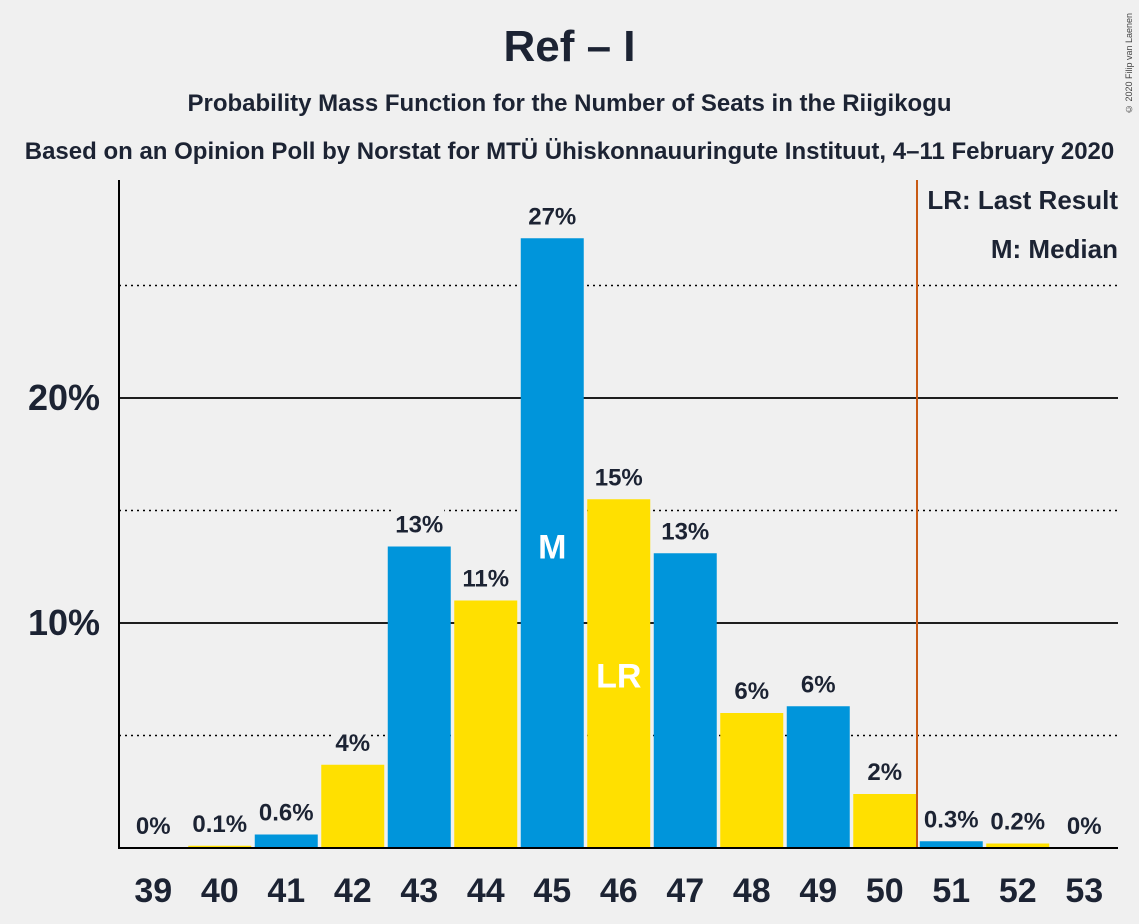 This screenshot has height=924, width=1139. Describe the element at coordinates (1022, 200) in the screenshot. I see `legend-last-result: LR: Last Result` at that location.